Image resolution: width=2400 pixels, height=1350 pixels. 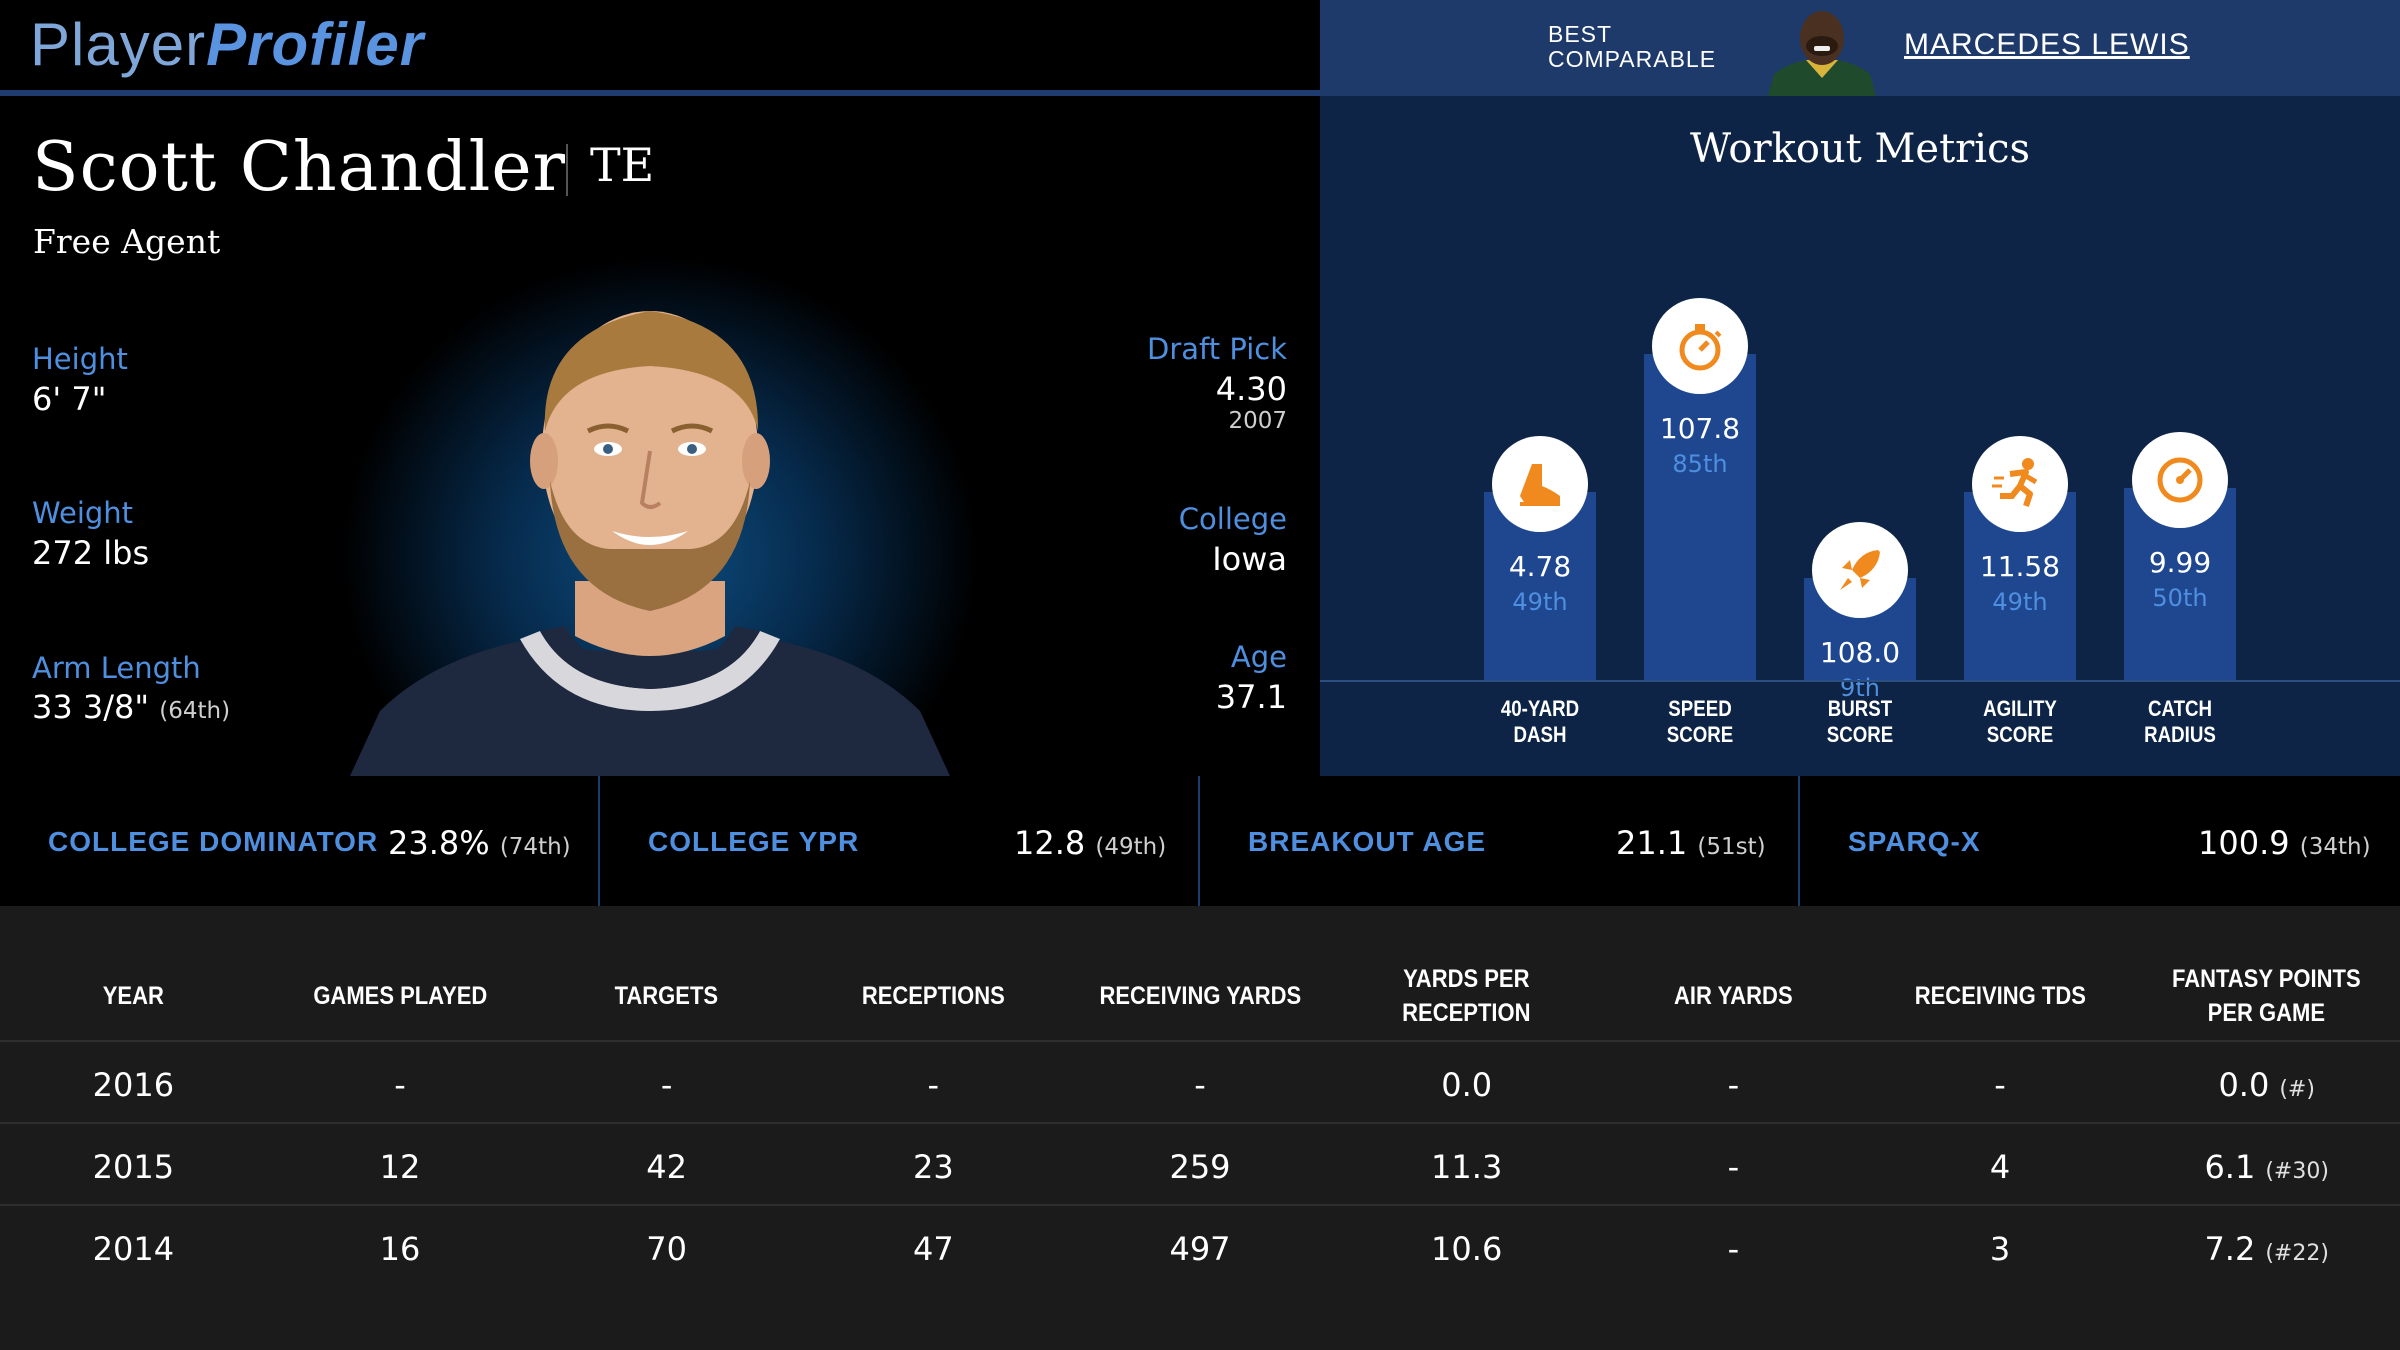 What do you see at coordinates (2180, 598) in the screenshot?
I see `workout-bar-percentile: 50th` at bounding box center [2180, 598].